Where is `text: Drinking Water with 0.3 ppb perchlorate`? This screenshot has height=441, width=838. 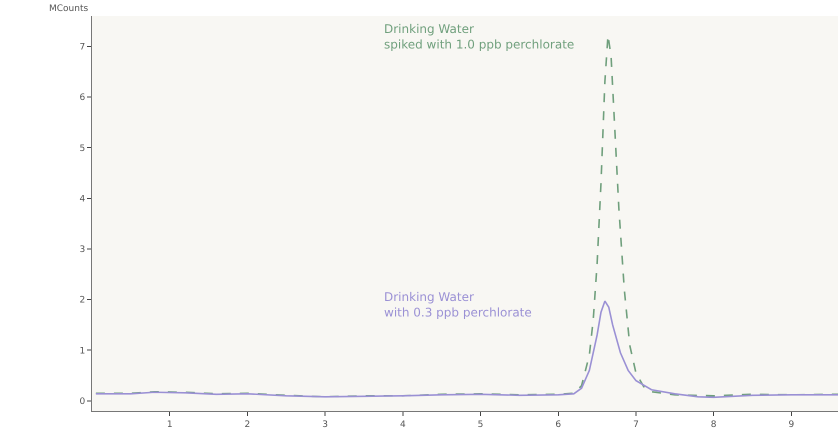 text: Drinking Water with 0.3 ppb perchlorate is located at coordinates (458, 305).